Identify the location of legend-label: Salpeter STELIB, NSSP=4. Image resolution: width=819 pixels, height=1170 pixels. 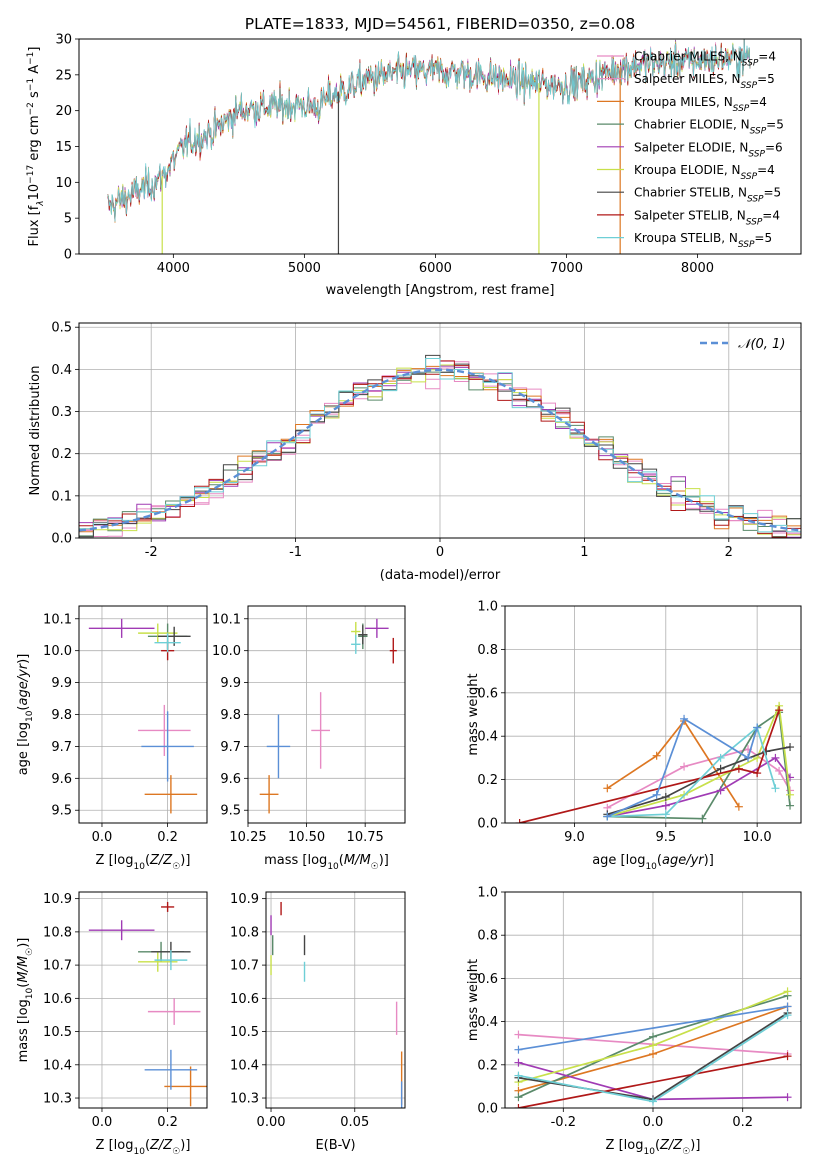
(707, 217).